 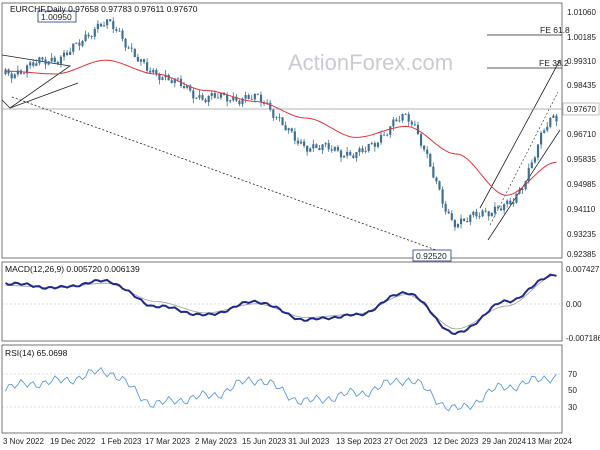 I want to click on channel-lower, so click(x=524, y=185).